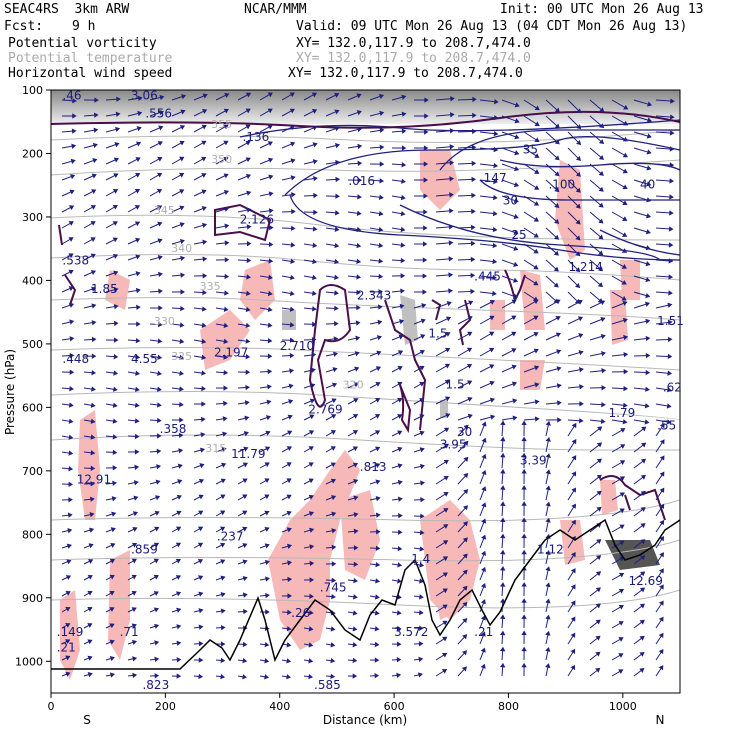  What do you see at coordinates (256, 137) in the screenshot?
I see `extremum-label: .136` at bounding box center [256, 137].